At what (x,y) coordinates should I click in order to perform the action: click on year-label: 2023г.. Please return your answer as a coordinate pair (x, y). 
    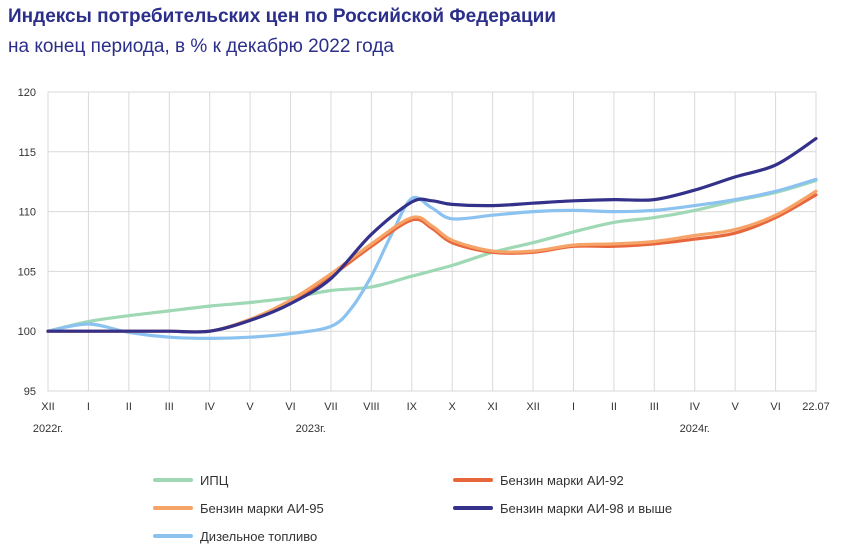
    Looking at the image, I should click on (311, 429).